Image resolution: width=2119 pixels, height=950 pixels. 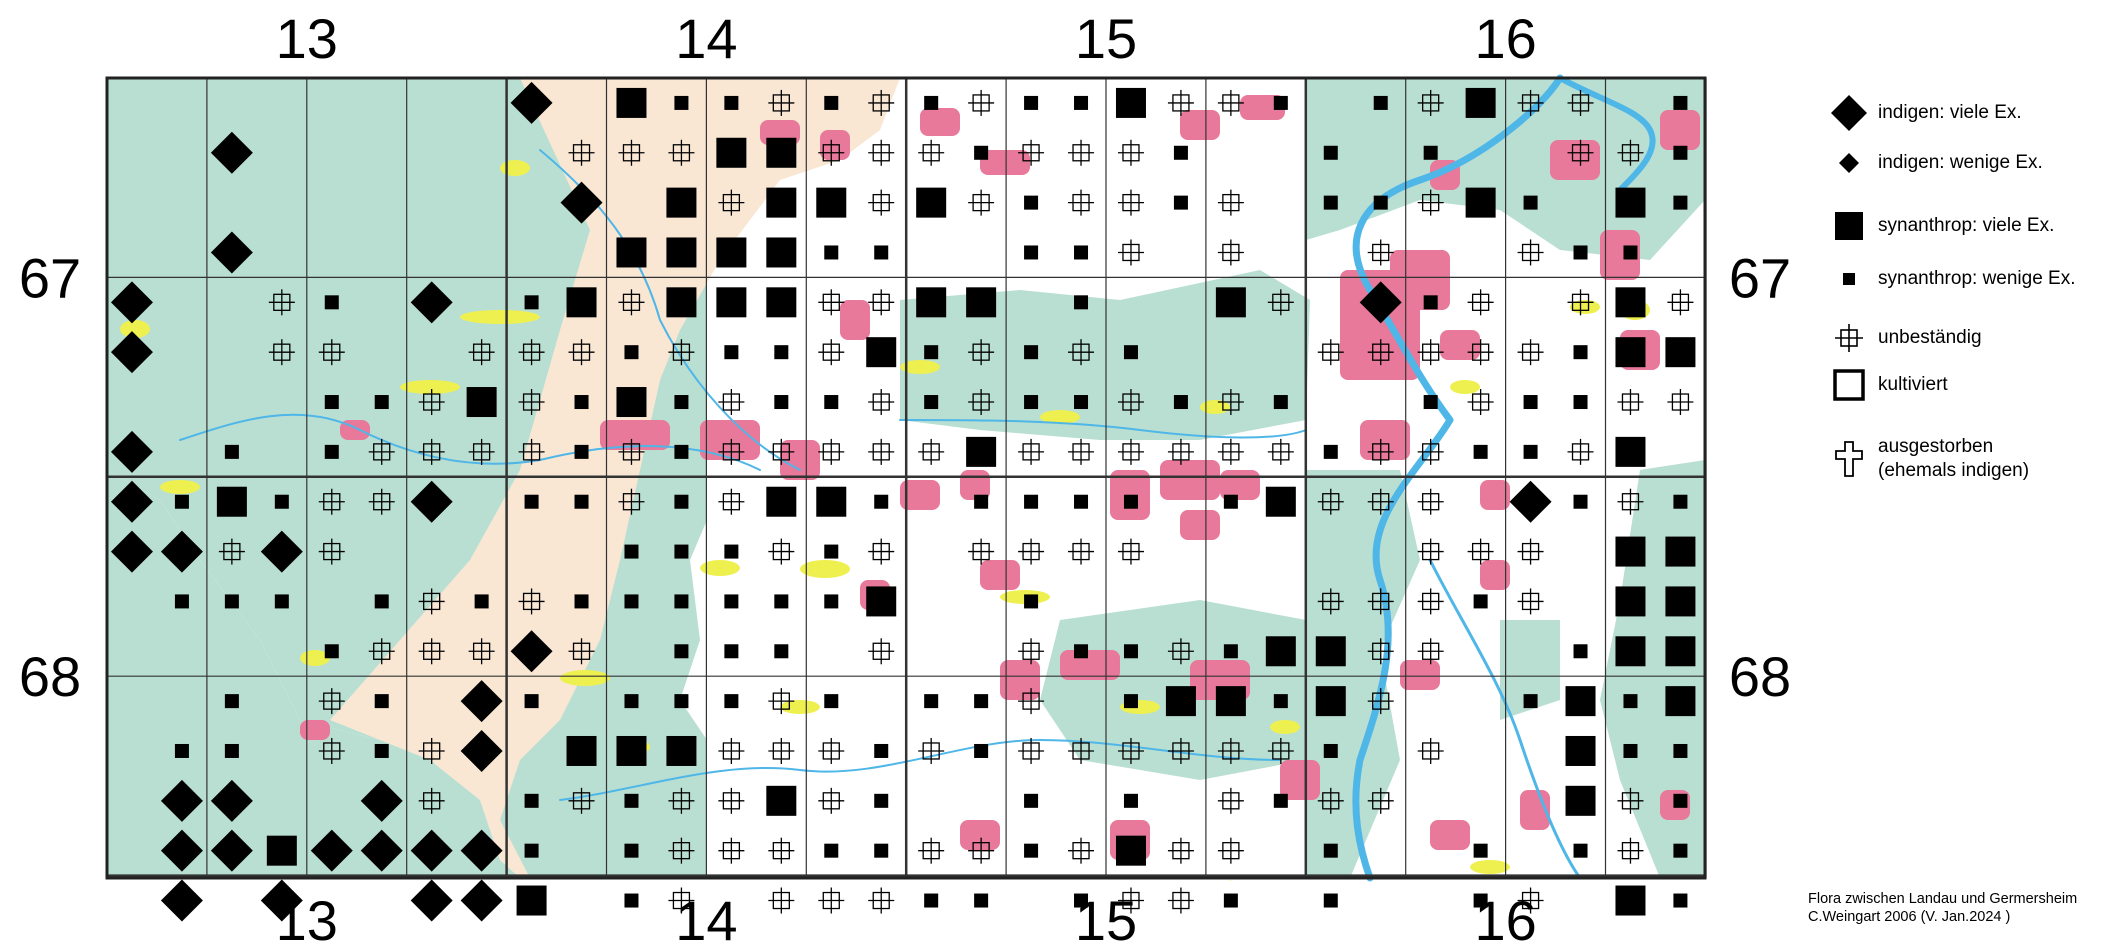 What do you see at coordinates (1927, 459) in the screenshot?
I see `legend-item: ausgestorben (ehemals indigen)` at bounding box center [1927, 459].